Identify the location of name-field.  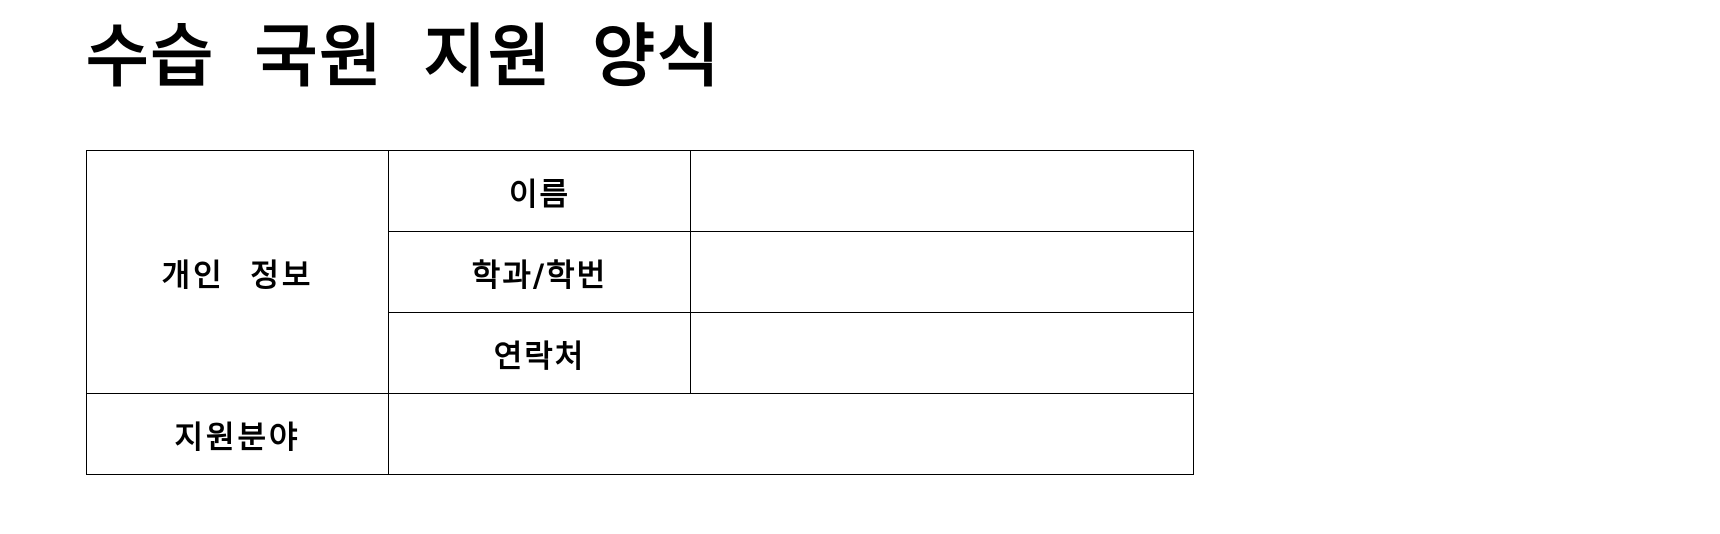
(942, 191).